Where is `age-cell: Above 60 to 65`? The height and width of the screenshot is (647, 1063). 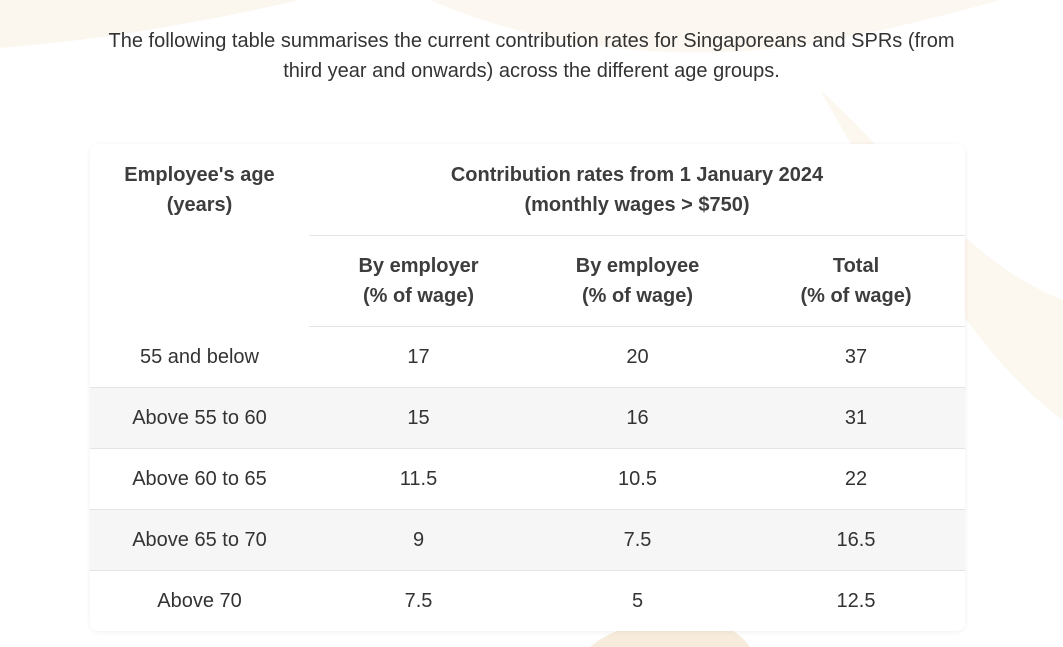
age-cell: Above 60 to 65 is located at coordinates (199, 479).